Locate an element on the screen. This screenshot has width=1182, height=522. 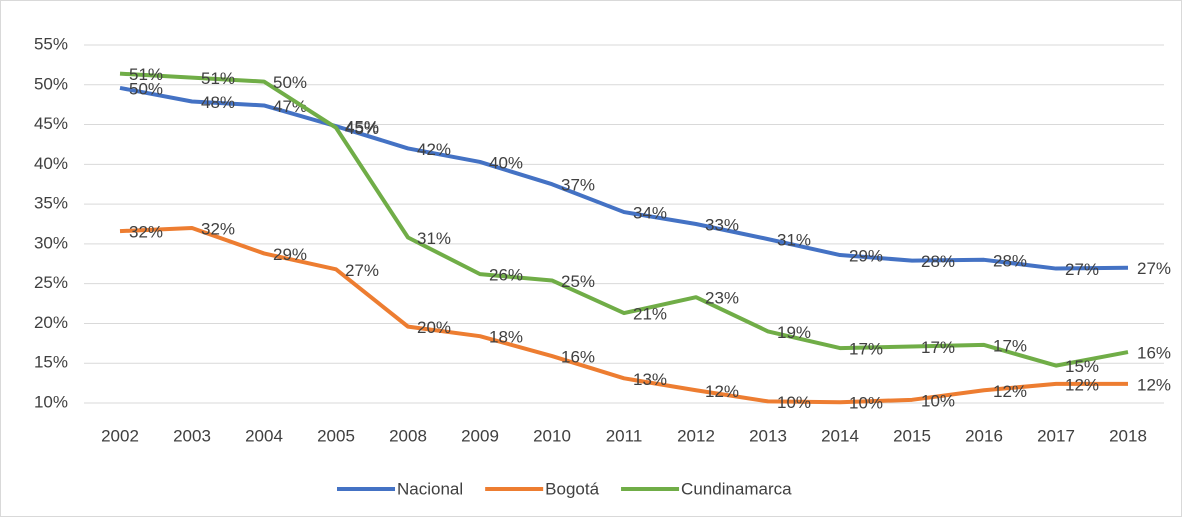
x-tick-label: 2013 is located at coordinates (768, 435).